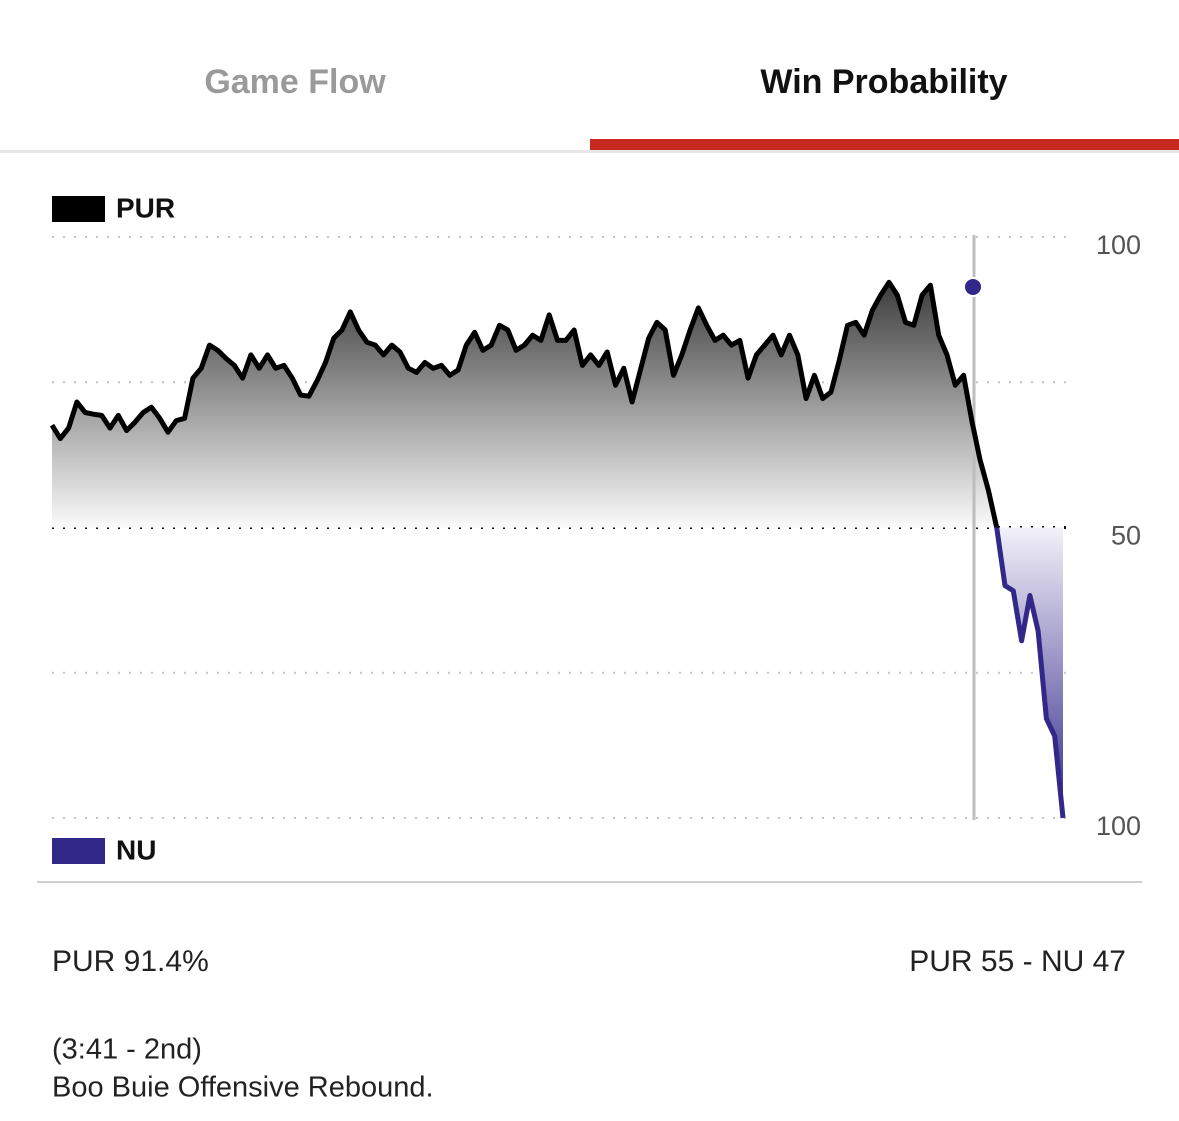 This screenshot has height=1121, width=1179. What do you see at coordinates (1126, 536) in the screenshot?
I see `y-tick-label: 50` at bounding box center [1126, 536].